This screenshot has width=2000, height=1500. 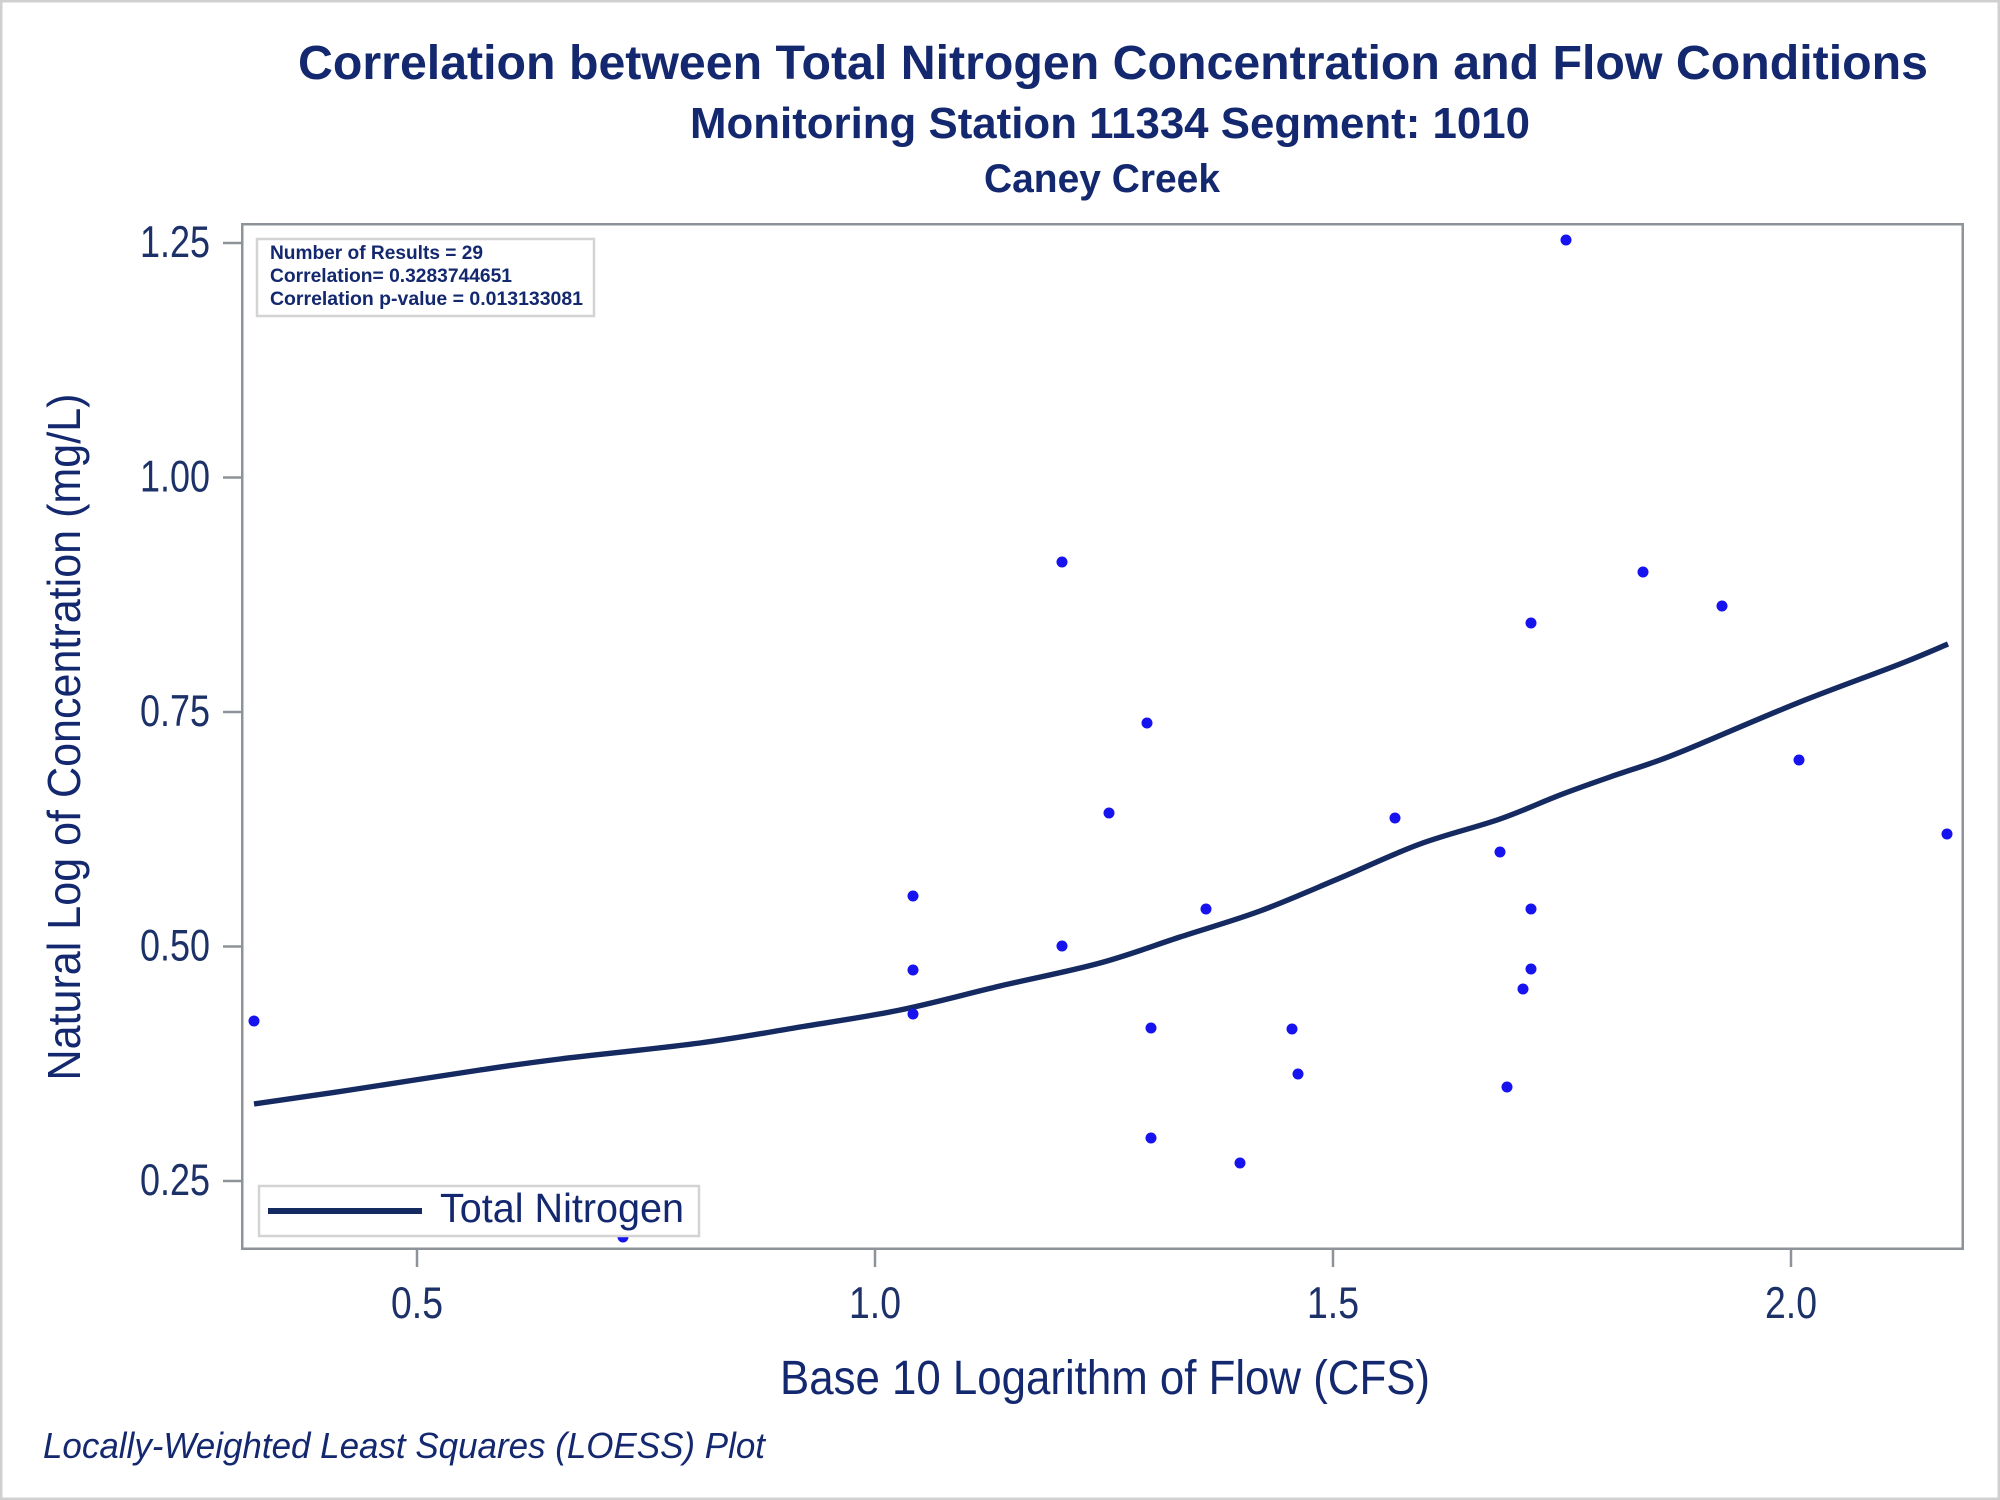 What do you see at coordinates (426, 299) in the screenshot?
I see `svg-text:Correlation p-value = 0.013133: Correlation p-value = 0.013133081` at bounding box center [426, 299].